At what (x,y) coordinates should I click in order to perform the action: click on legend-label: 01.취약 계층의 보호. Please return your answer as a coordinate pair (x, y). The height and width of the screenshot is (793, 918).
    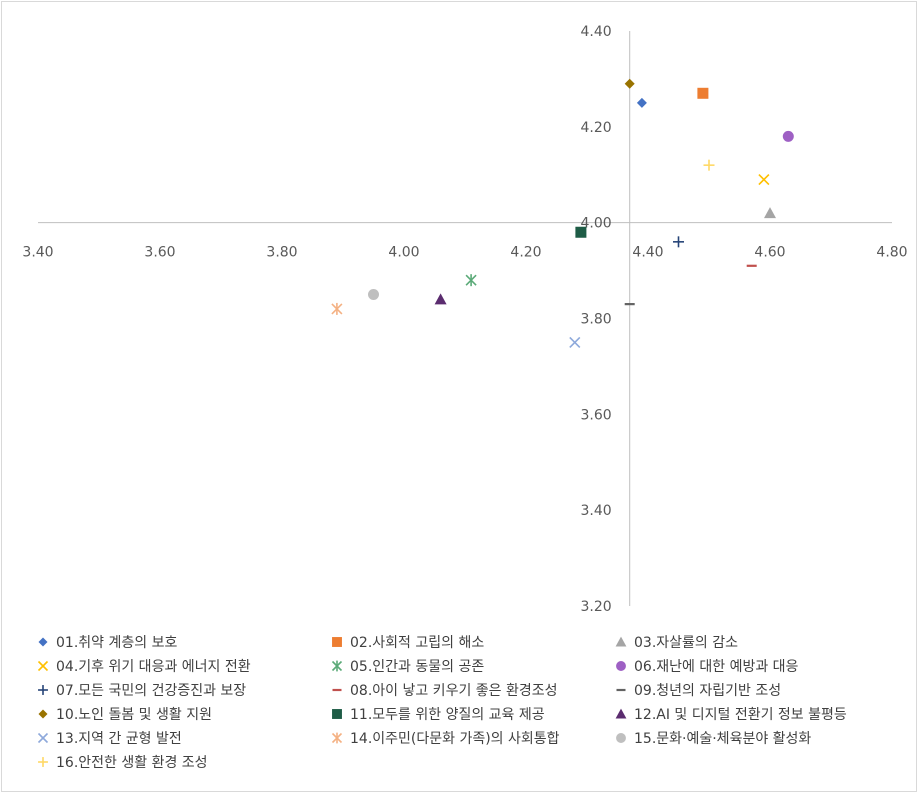
    Looking at the image, I should click on (117, 643).